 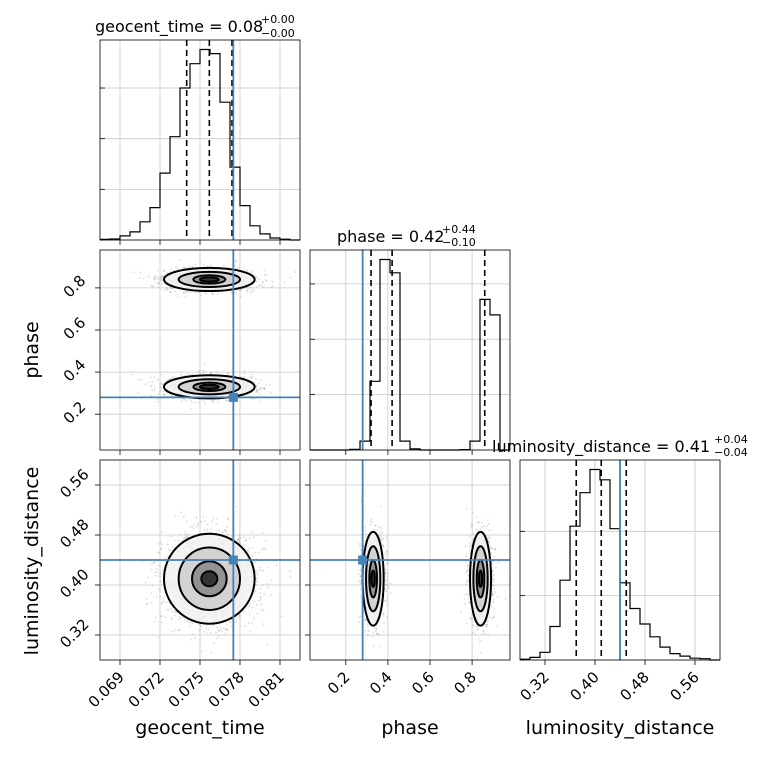 What do you see at coordinates (410, 350) in the screenshot?
I see `hist-phase-frame` at bounding box center [410, 350].